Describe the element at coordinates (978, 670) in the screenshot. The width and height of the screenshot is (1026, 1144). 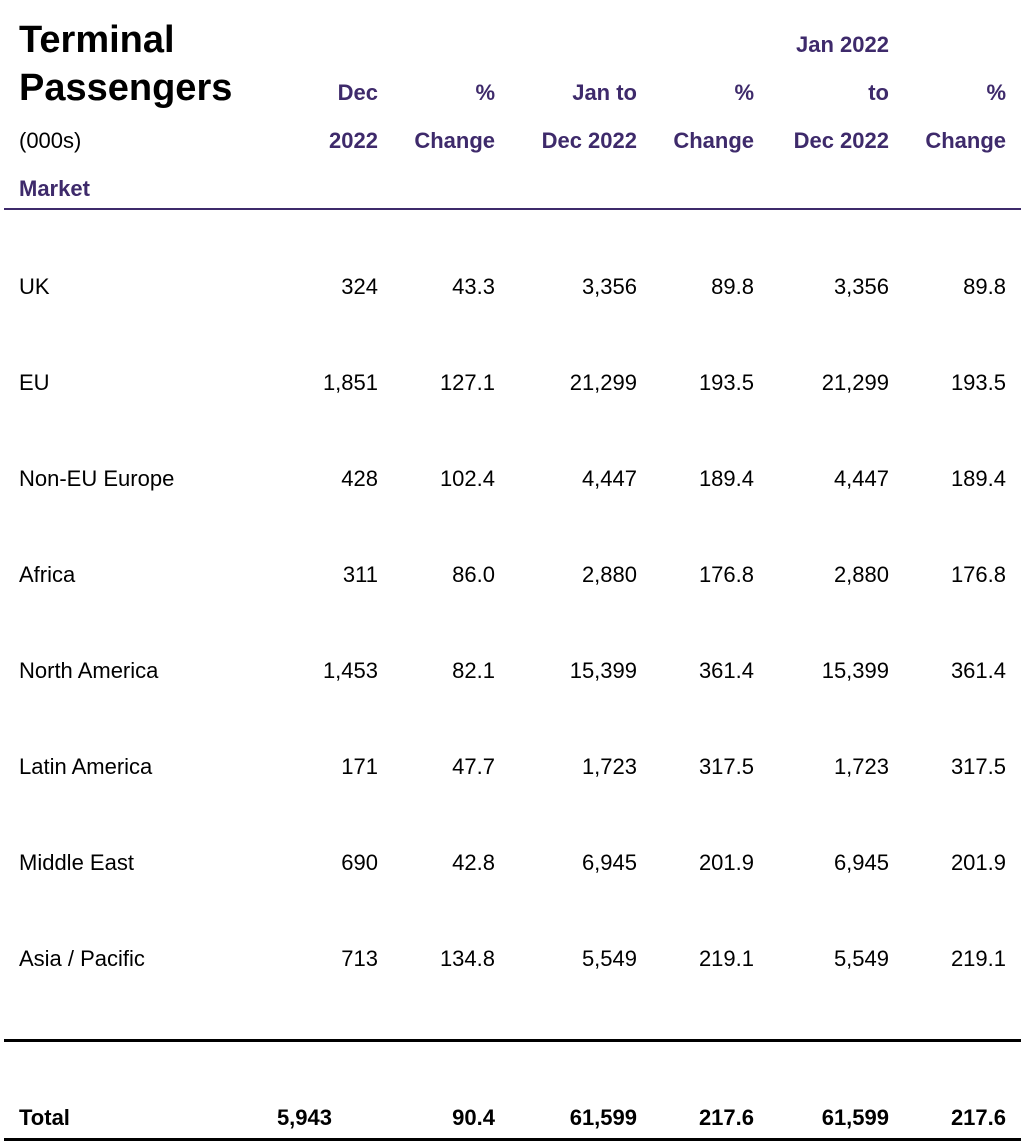
I see `row-value-pct-change-3: 361.4` at that location.